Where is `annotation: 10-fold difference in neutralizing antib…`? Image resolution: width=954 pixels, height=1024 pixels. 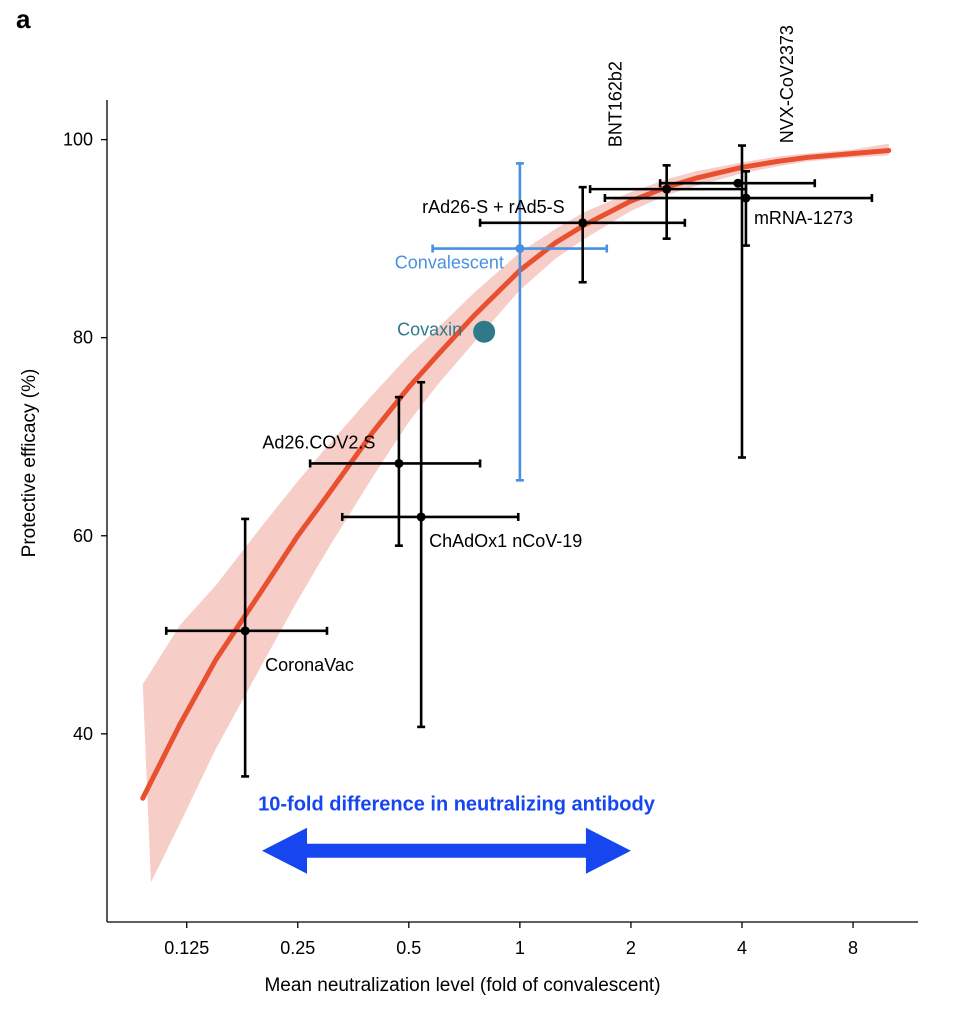 annotation: 10-fold difference in neutralizing antib… is located at coordinates (457, 834).